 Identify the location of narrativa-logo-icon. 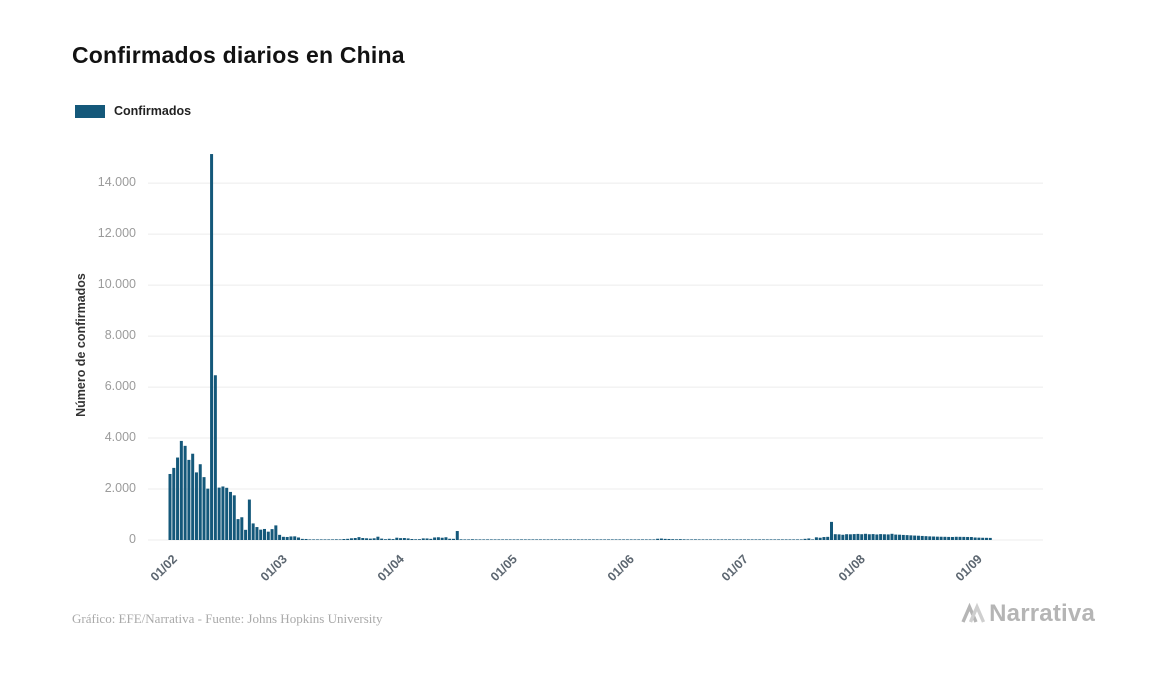
(973, 612).